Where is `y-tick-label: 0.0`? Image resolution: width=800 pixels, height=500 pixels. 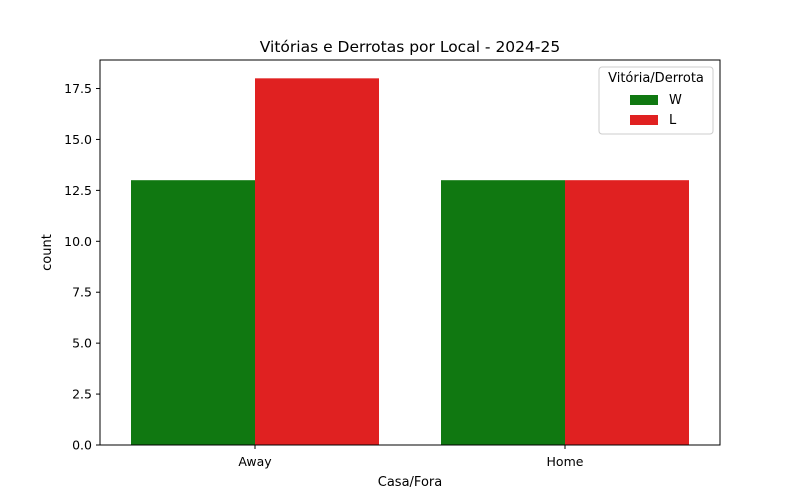 y-tick-label: 0.0 is located at coordinates (82, 445).